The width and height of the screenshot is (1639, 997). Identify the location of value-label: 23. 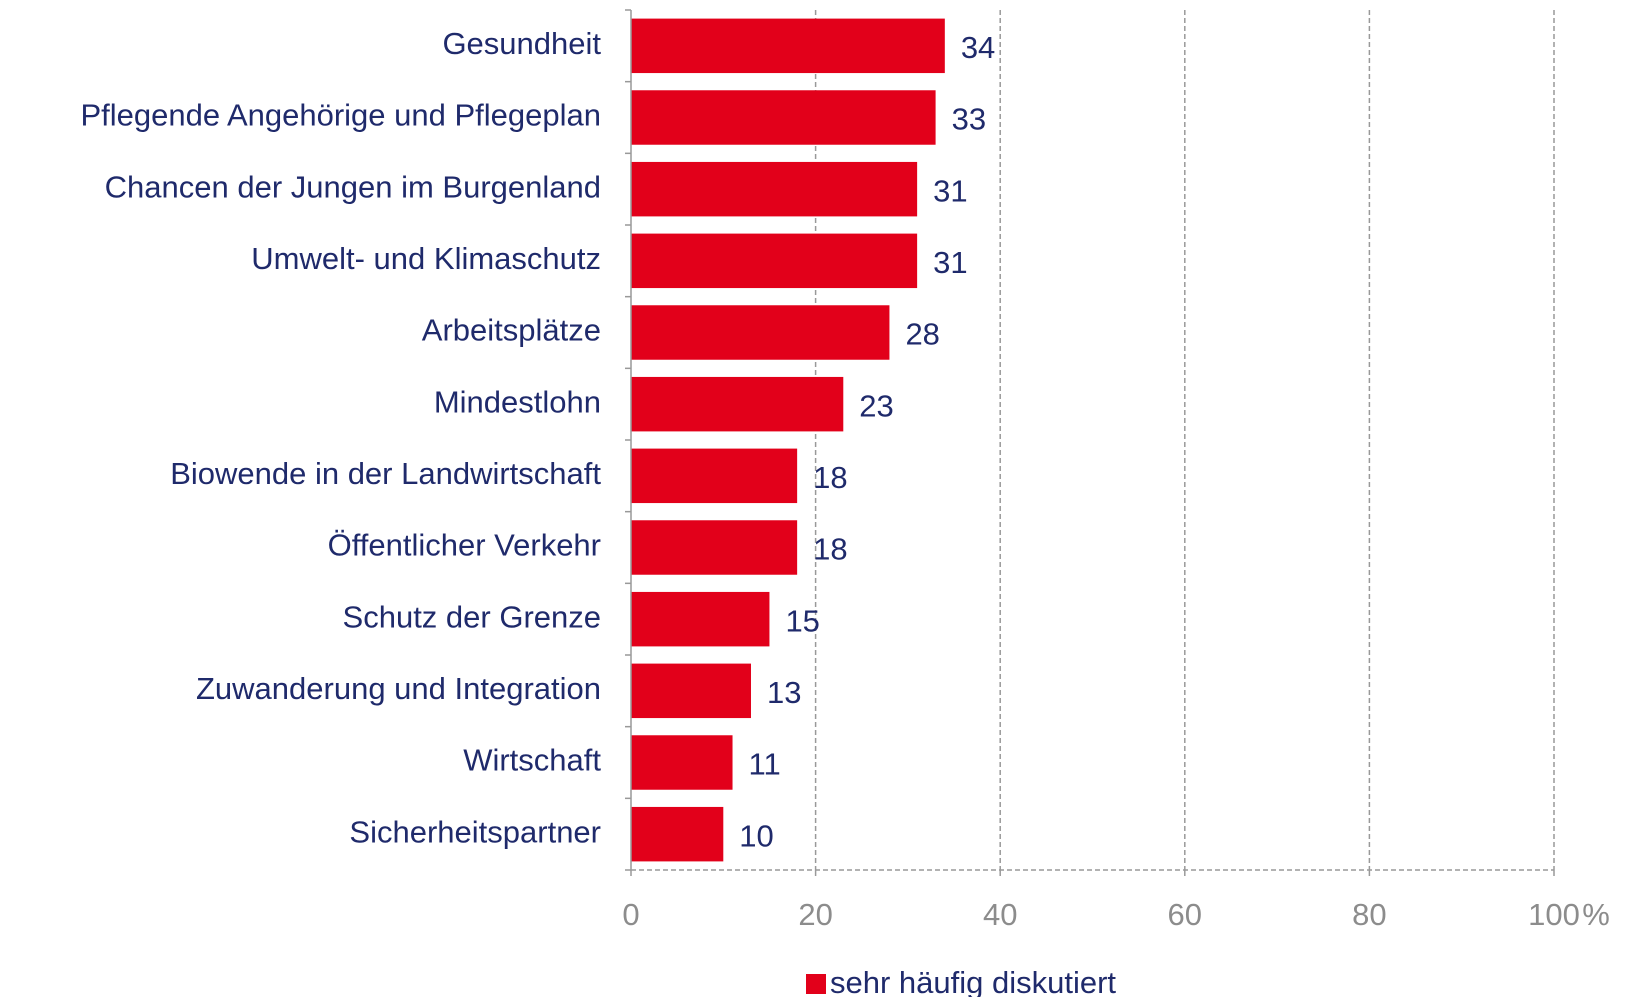
(876, 405).